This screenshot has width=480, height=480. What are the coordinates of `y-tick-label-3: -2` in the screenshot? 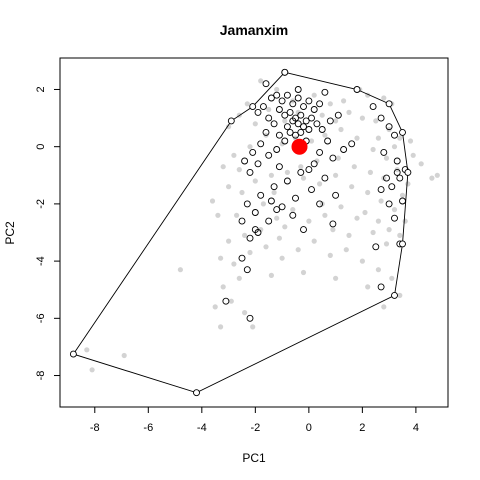 It's located at (41, 204).